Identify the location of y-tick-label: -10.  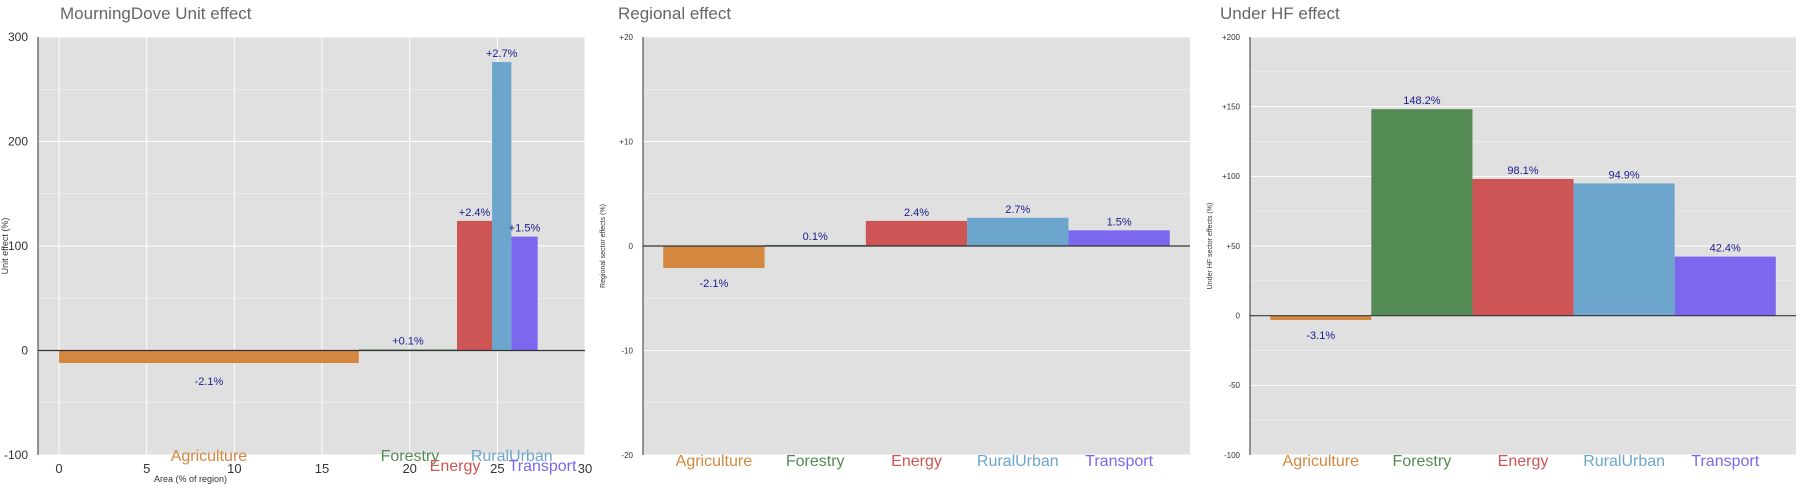
(627, 350).